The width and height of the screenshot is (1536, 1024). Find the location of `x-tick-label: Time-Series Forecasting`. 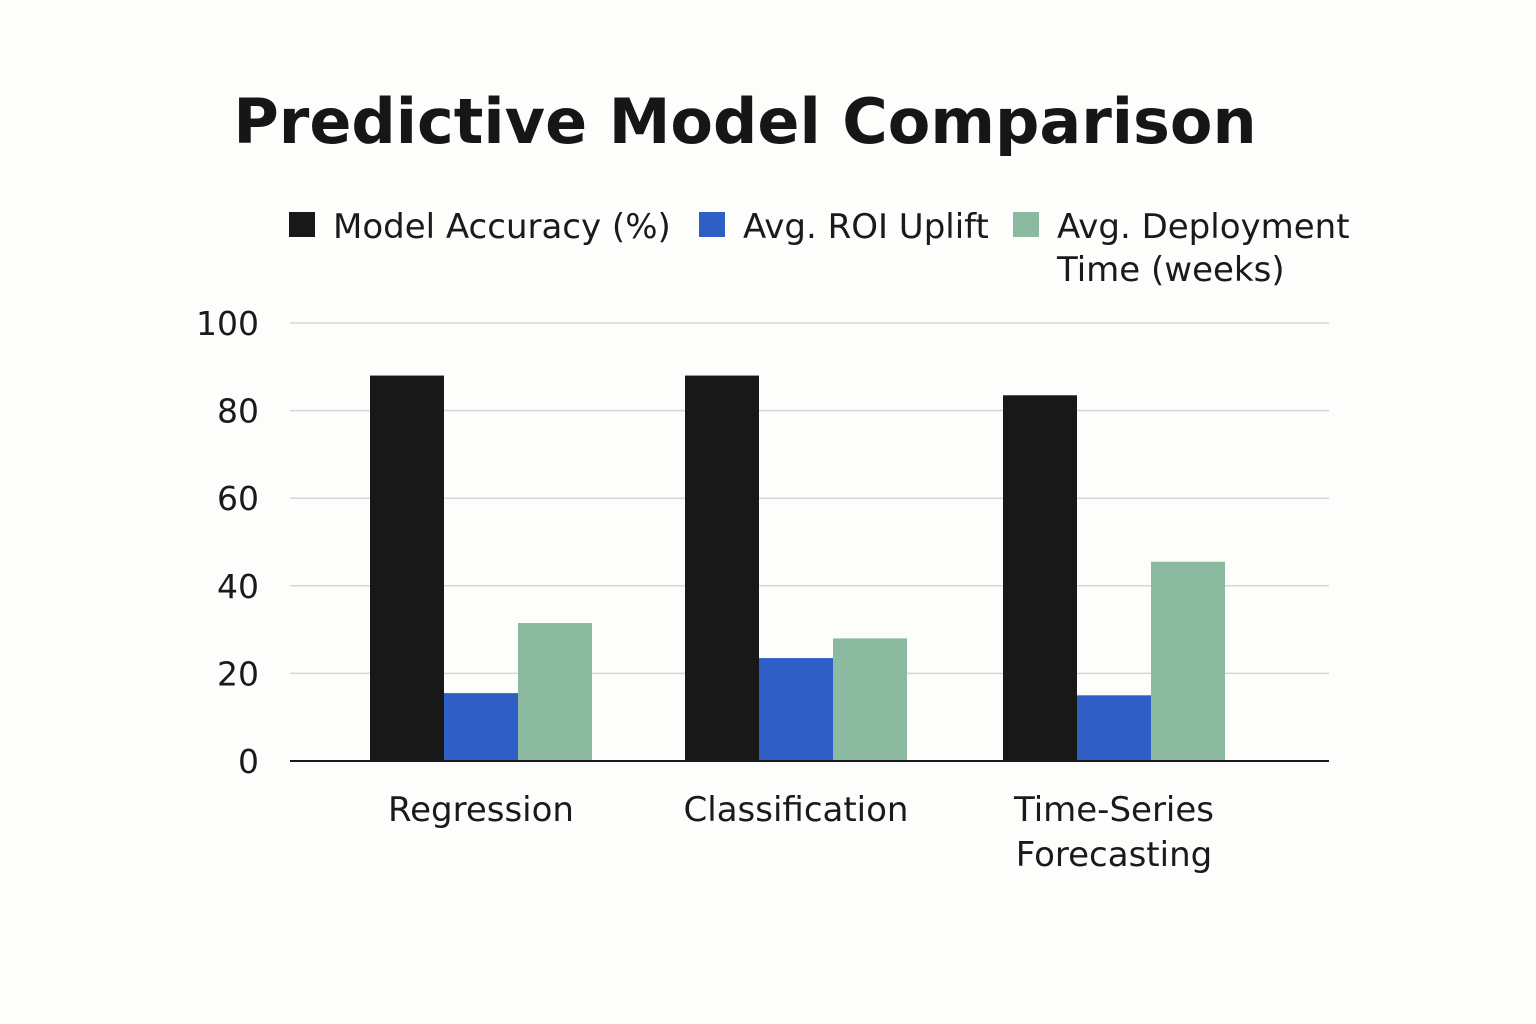

x-tick-label: Time-Series Forecasting is located at coordinates (1113, 832).